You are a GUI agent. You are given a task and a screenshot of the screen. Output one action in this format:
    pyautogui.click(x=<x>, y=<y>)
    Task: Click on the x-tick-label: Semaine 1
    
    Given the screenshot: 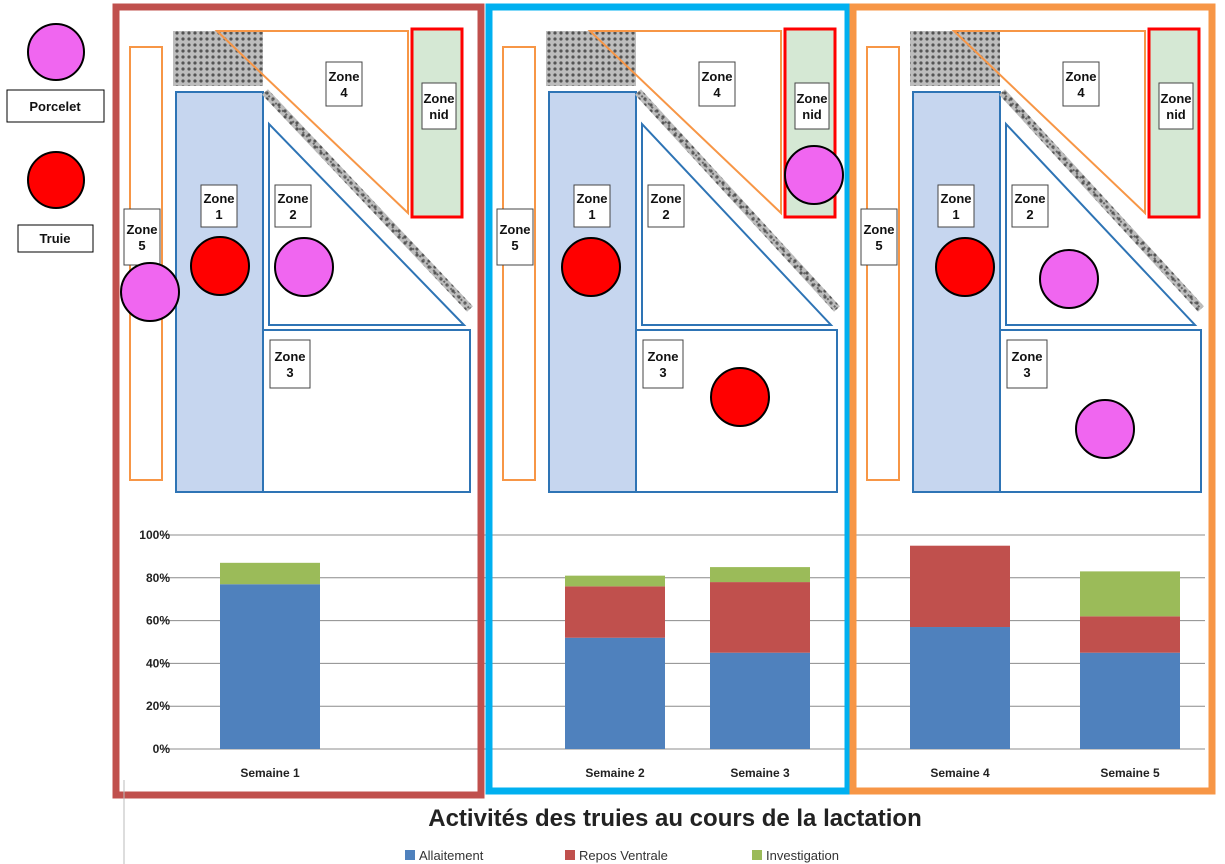 What is the action you would take?
    pyautogui.click(x=270, y=773)
    